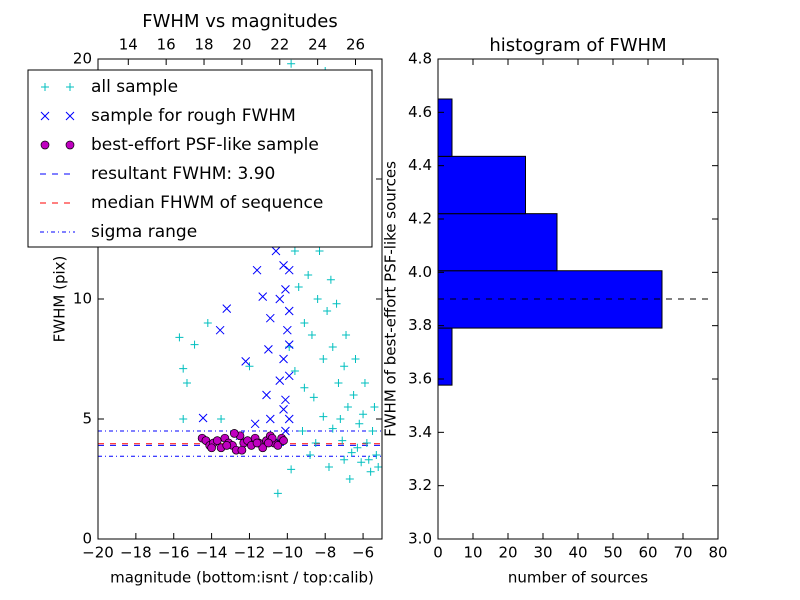 The width and height of the screenshot is (800, 600). Describe the element at coordinates (212, 553) in the screenshot. I see `x-tick-label: −14` at that location.